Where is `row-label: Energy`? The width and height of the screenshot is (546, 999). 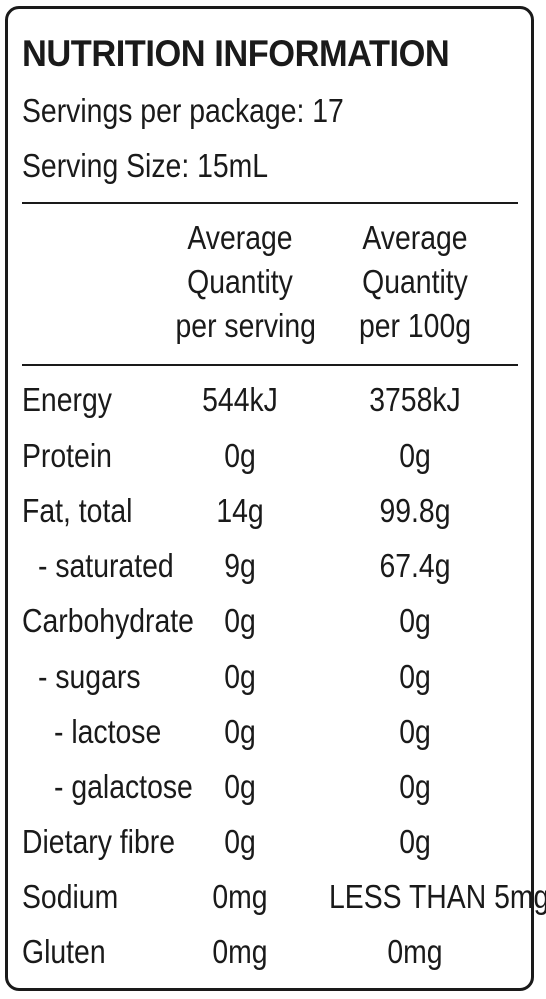 row-label: Energy is located at coordinates (67, 399).